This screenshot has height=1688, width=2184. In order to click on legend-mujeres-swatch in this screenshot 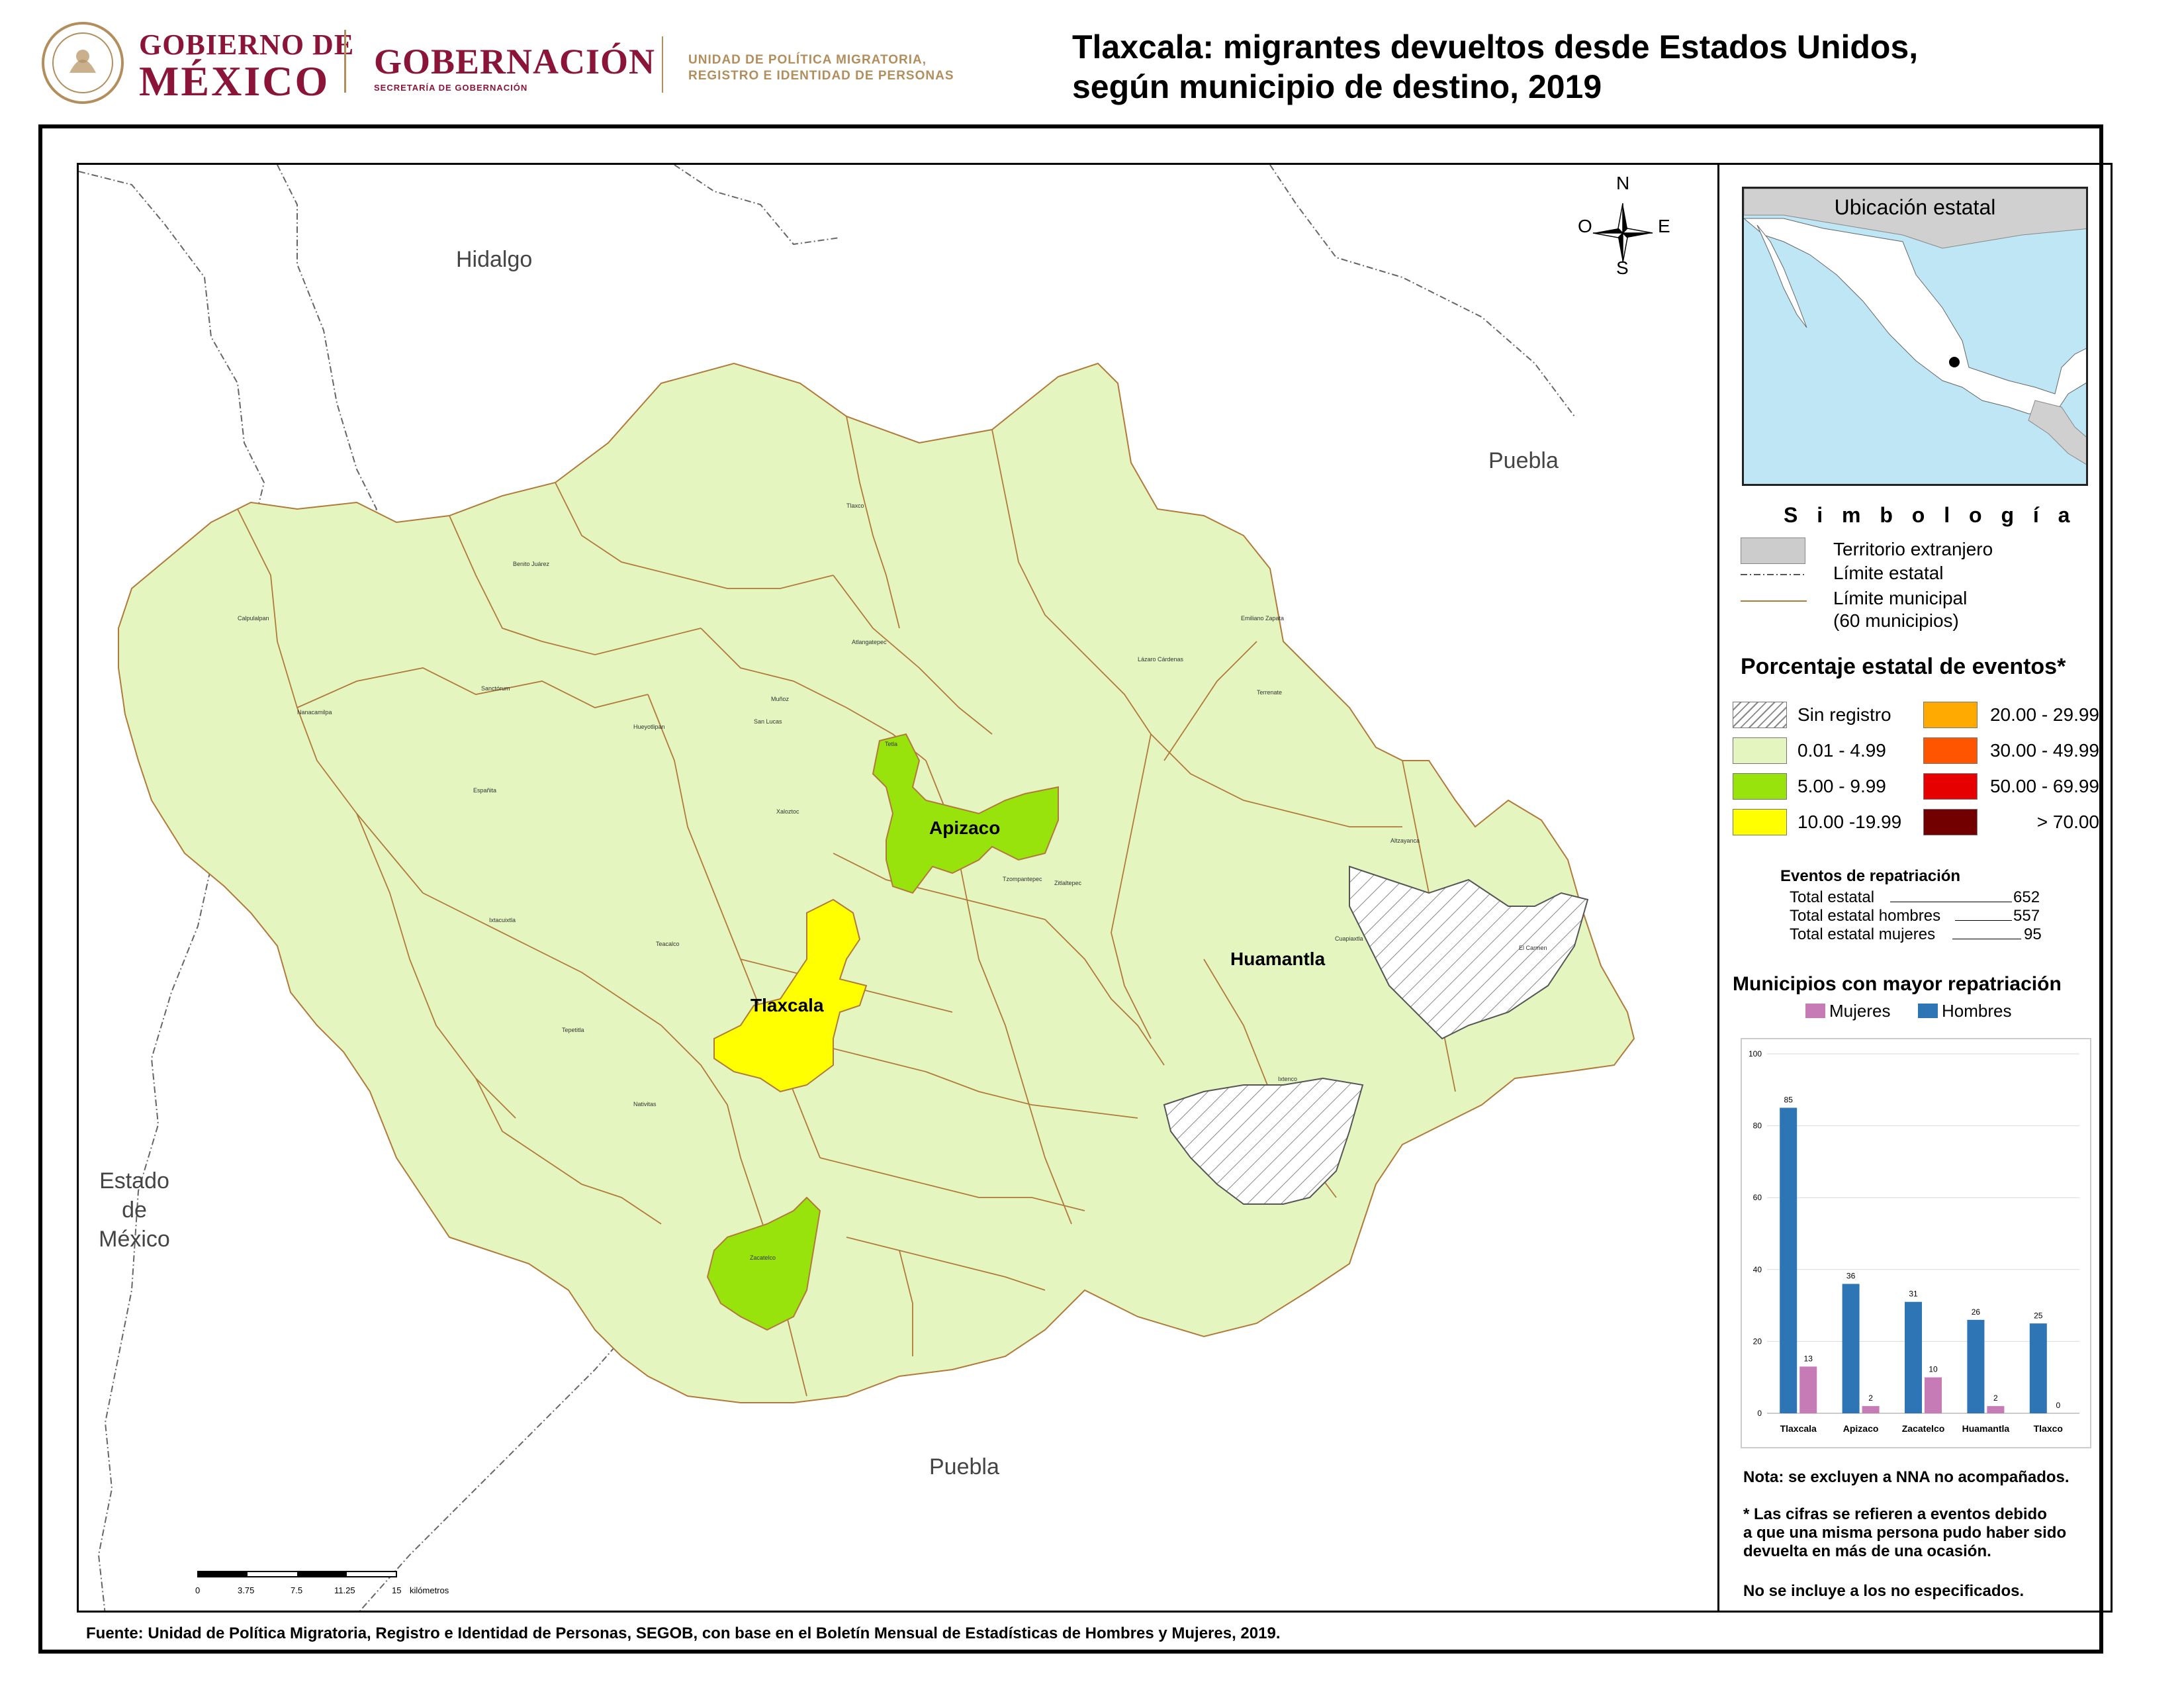, I will do `click(1815, 1011)`.